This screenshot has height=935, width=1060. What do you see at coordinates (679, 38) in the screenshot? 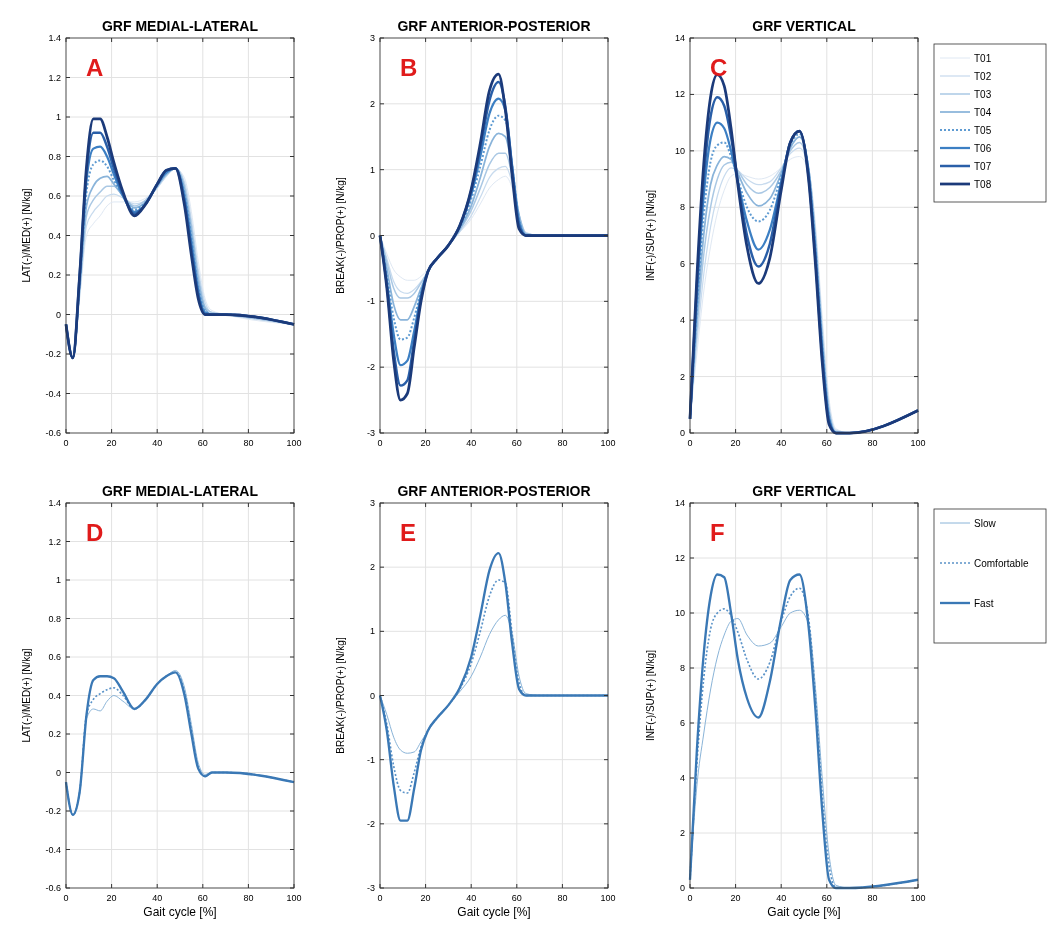
I see `y-tick-label: 14` at bounding box center [679, 38].